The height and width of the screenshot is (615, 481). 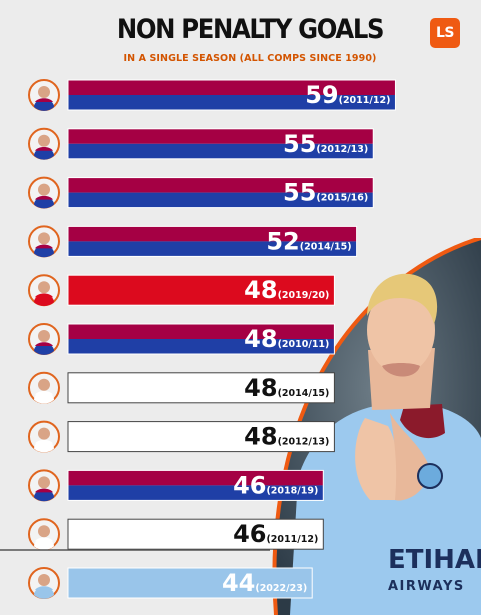 I want to click on season-label: (2019/20), so click(x=304, y=295).